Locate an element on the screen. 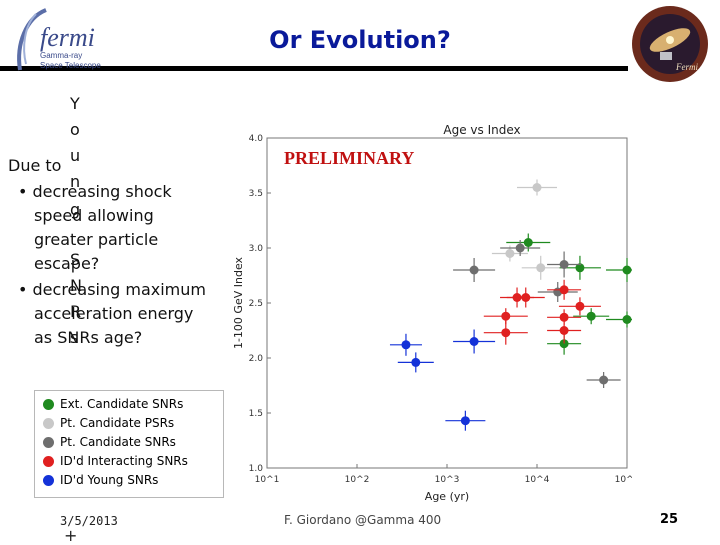 This screenshot has height=545, width=720. x-tick-label: 10^4 is located at coordinates (537, 480).